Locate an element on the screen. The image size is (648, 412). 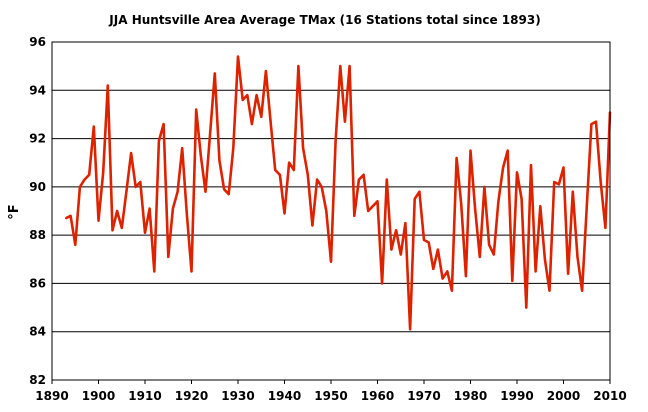
y-tick-label: 96 is located at coordinates (37, 42).